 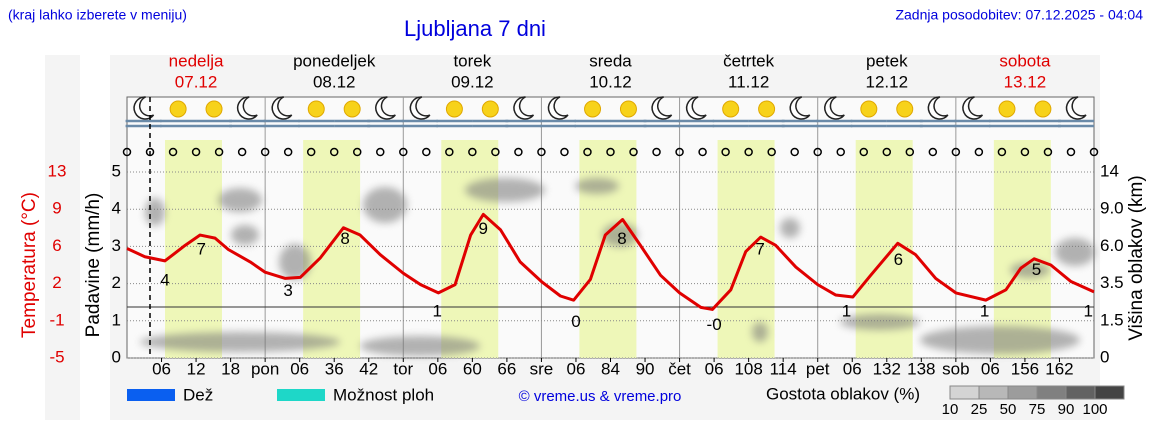 What do you see at coordinates (1025, 368) in the screenshot?
I see `x-tick-label: 156` at bounding box center [1025, 368].